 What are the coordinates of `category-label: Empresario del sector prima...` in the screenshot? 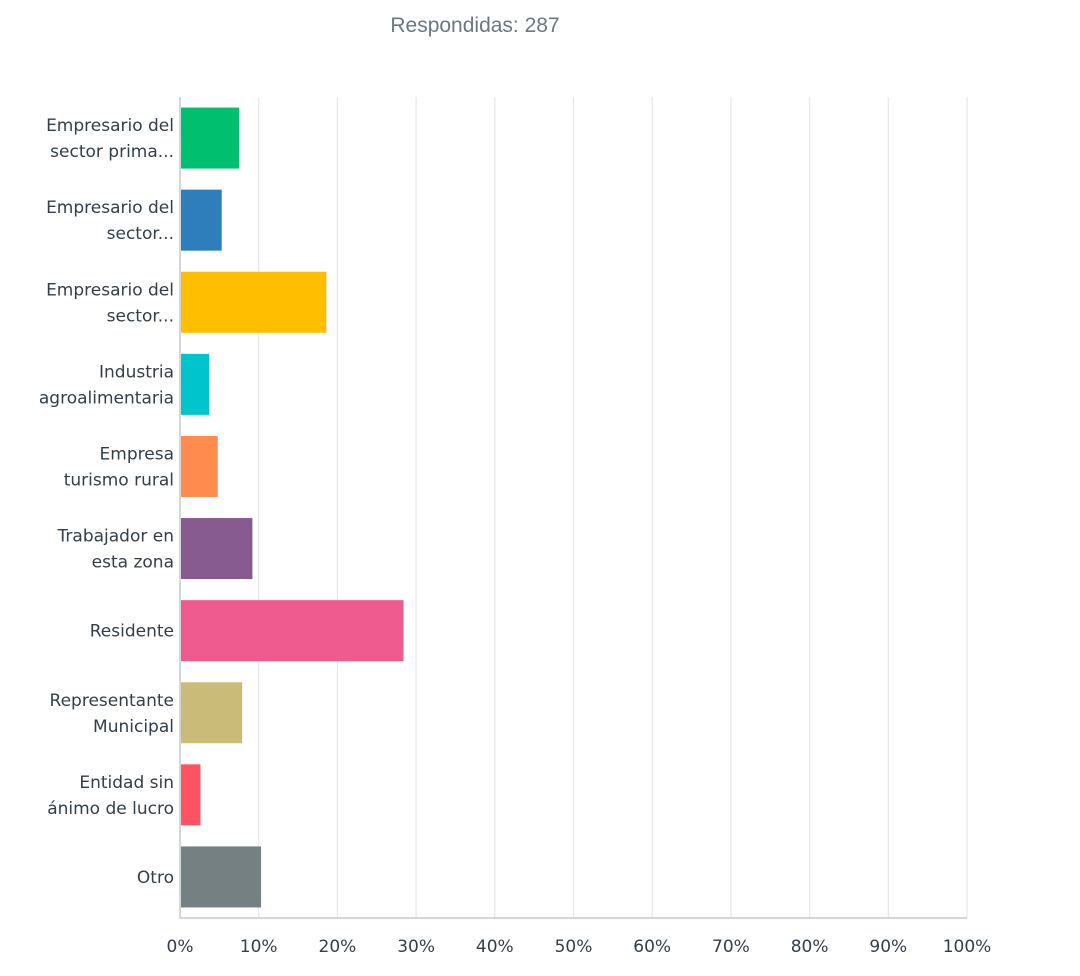 It's located at (110, 139).